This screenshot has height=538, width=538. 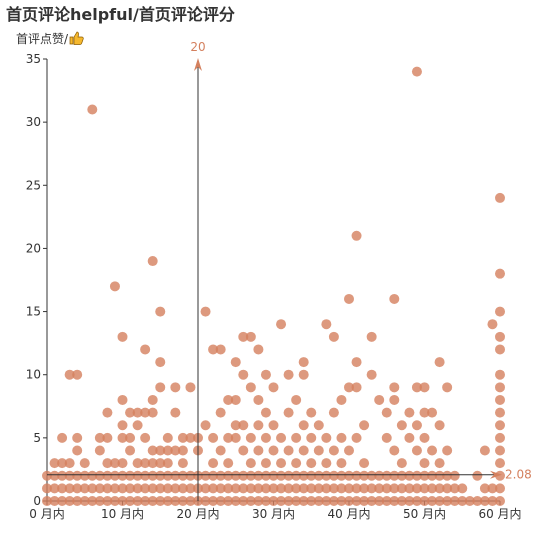 I want to click on y-tick-label: 10, so click(x=33, y=375).